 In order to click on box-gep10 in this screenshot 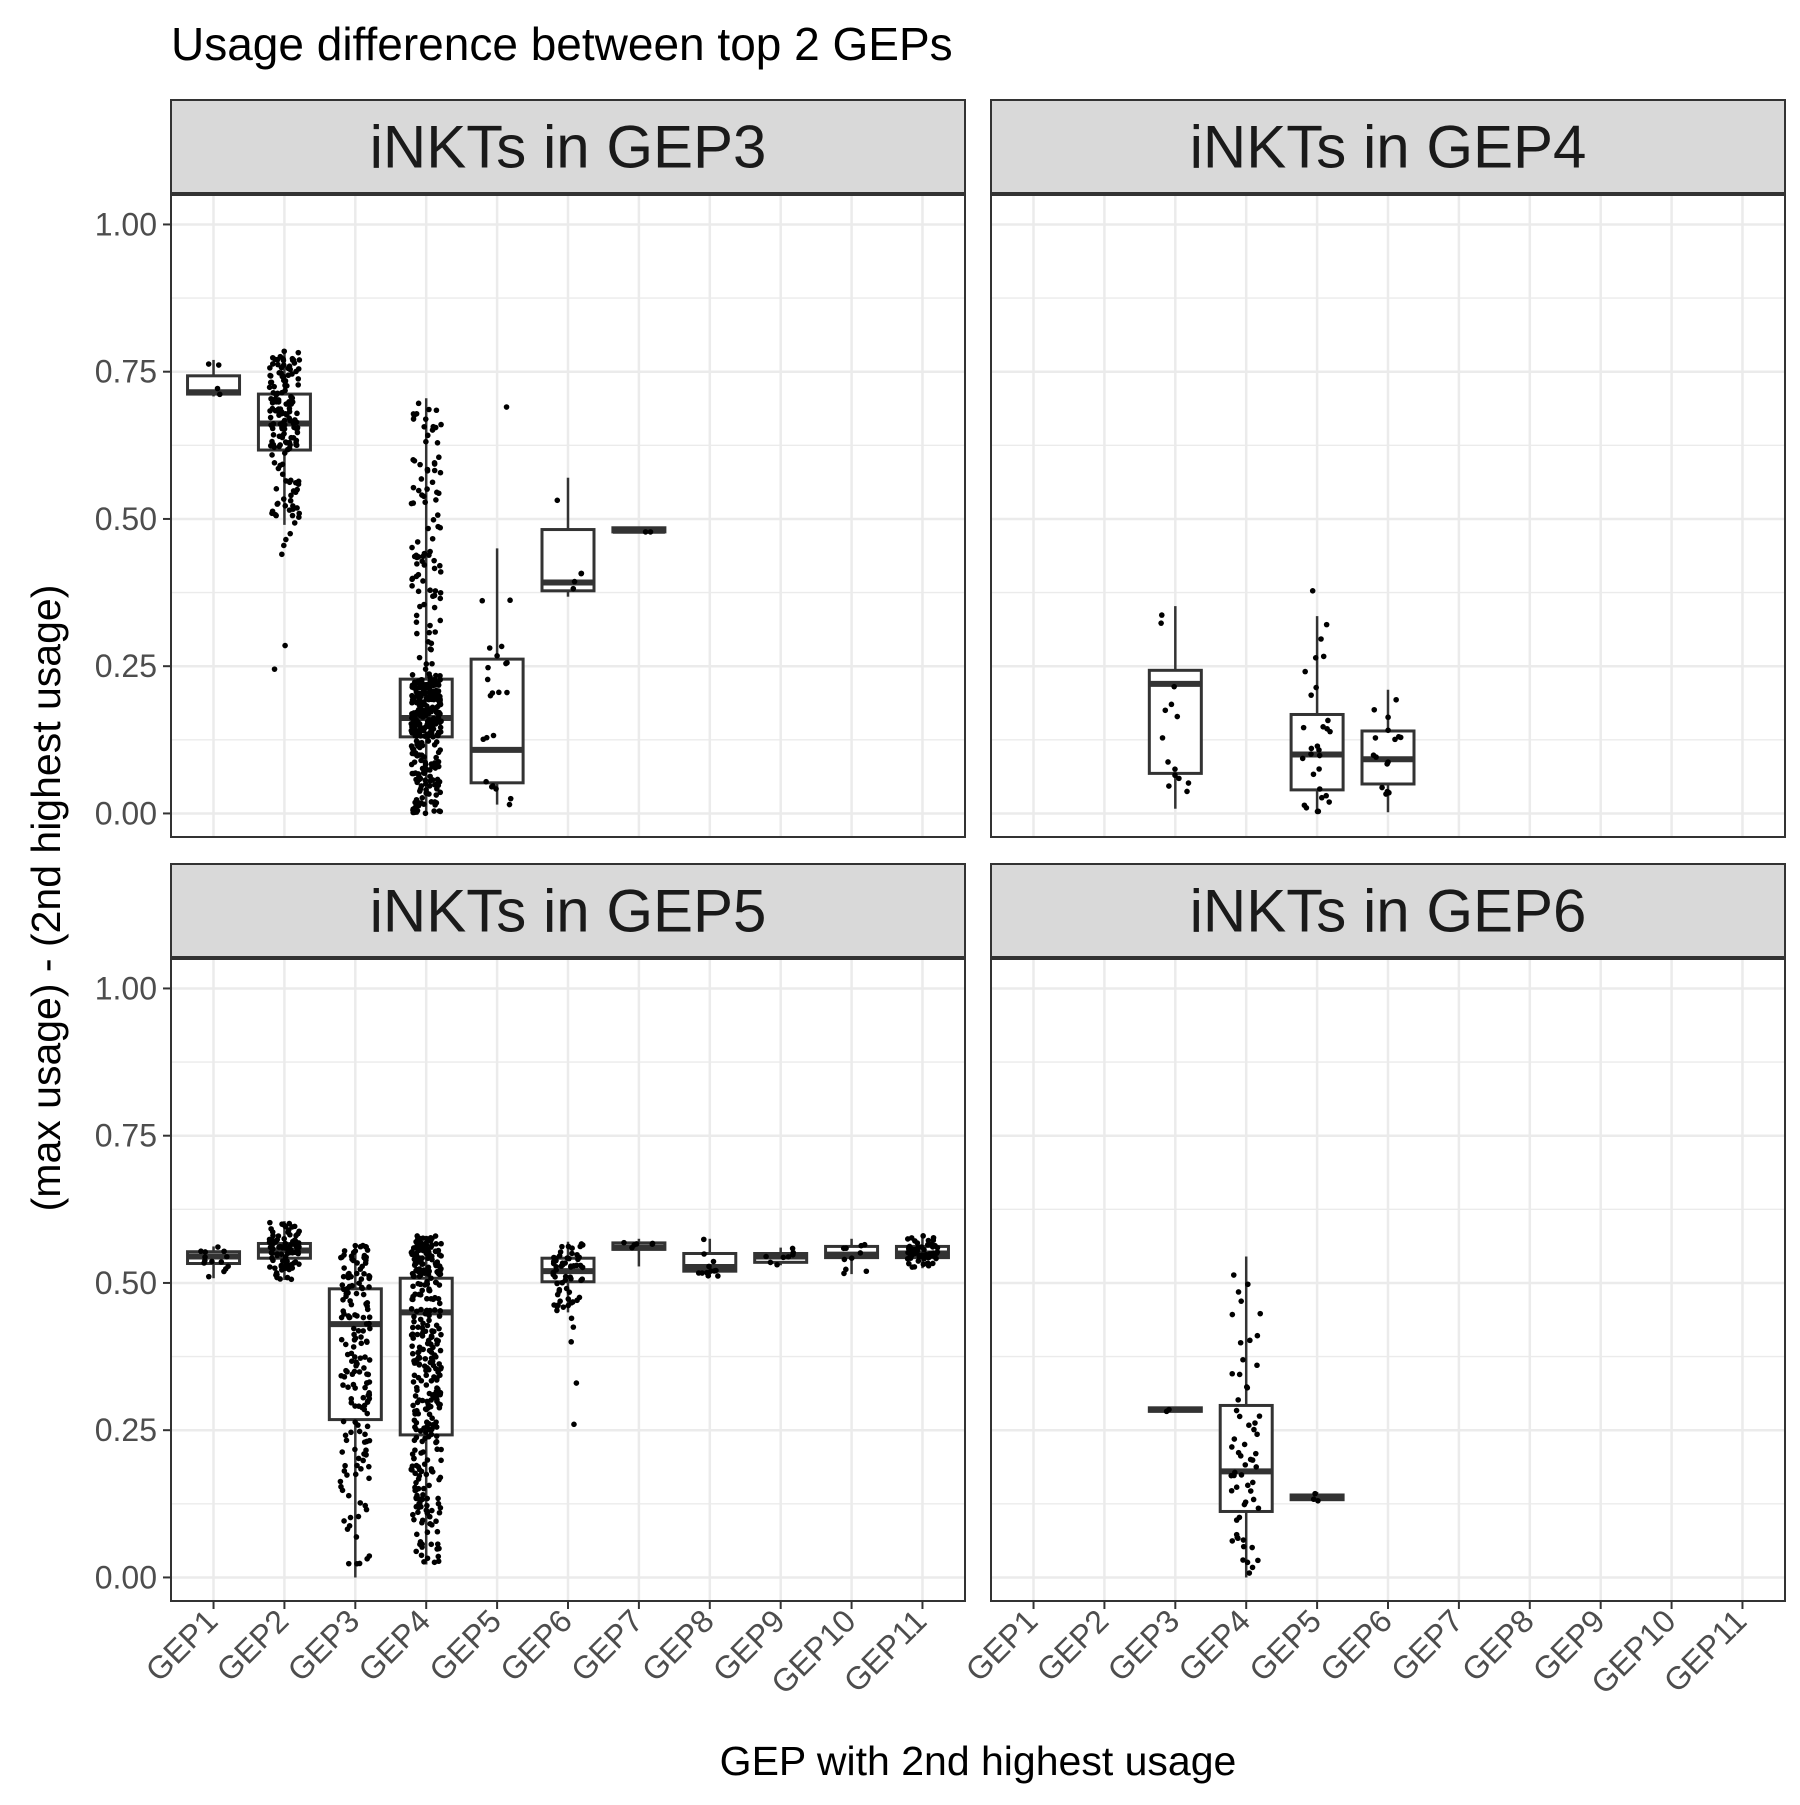, I will do `click(852, 1257)`.